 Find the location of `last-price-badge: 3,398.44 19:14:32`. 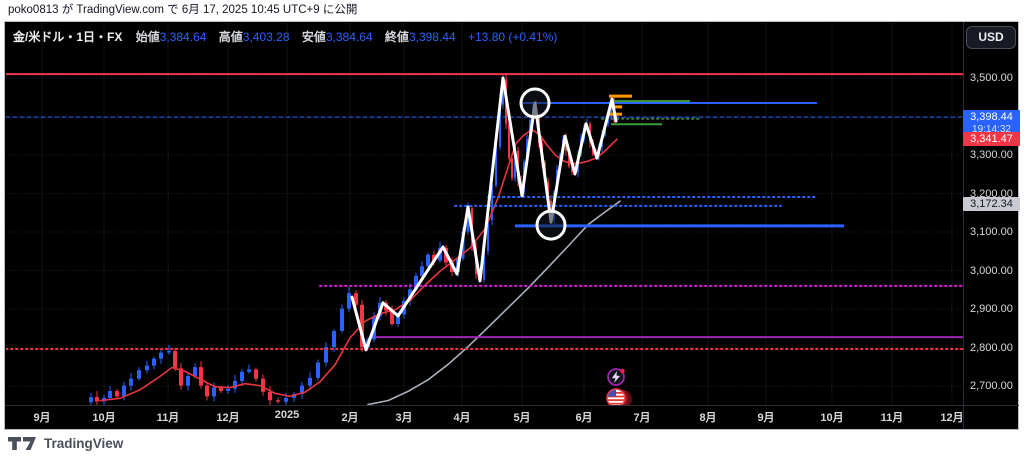

last-price-badge: 3,398.44 19:14:32 is located at coordinates (991, 123).